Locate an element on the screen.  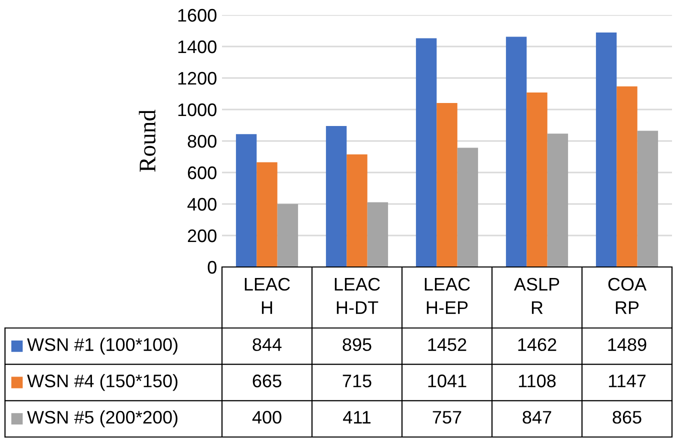
data-label: 757 is located at coordinates (447, 417).